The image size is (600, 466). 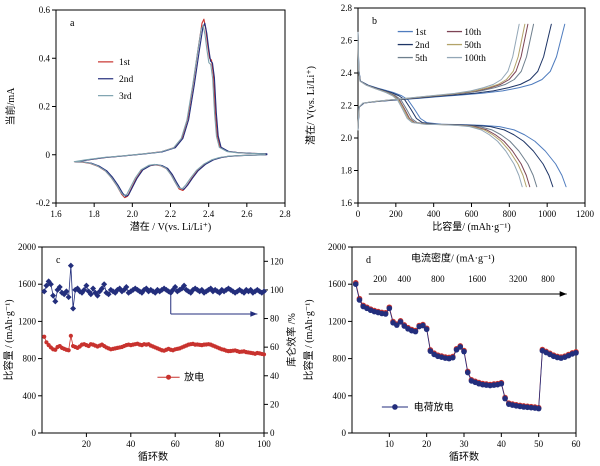 What do you see at coordinates (194, 377) in the screenshot?
I see `svg-text: 放电` at bounding box center [194, 377].